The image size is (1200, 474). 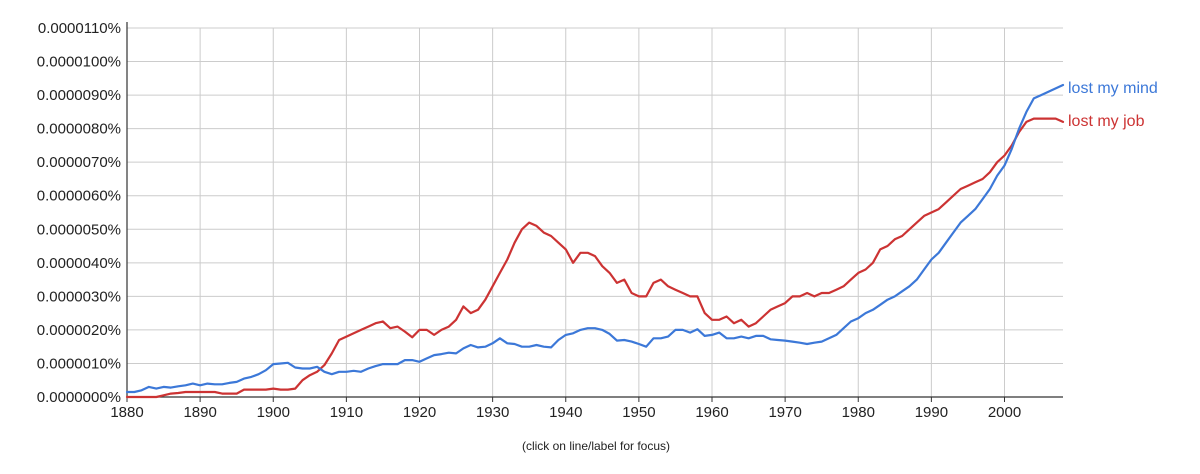 I want to click on x-tick-label: 1980, so click(x=858, y=412).